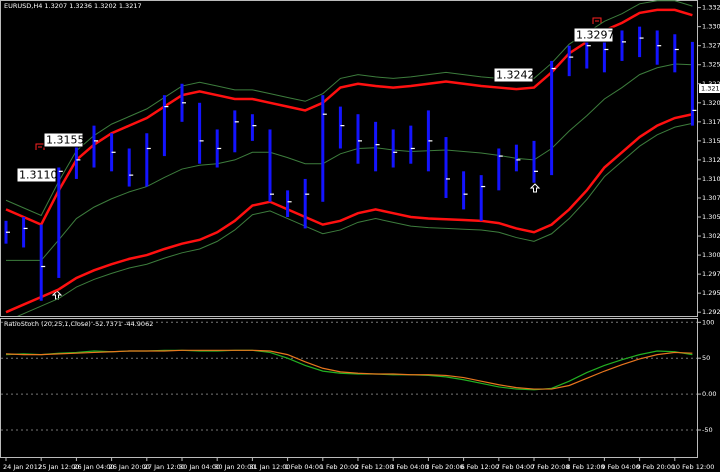 The width and height of the screenshot is (720, 472). I want to click on current-price: 1.3217, so click(710, 89).